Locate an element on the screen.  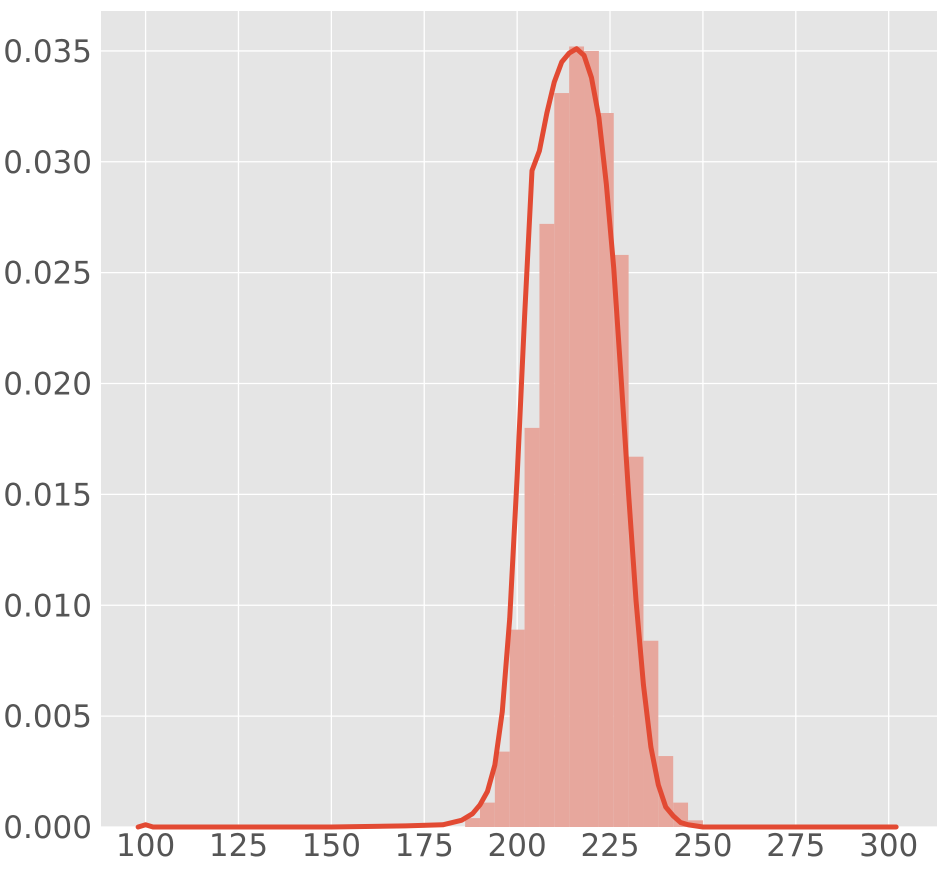
y-tick-label: 0.005 is located at coordinates (47, 717).